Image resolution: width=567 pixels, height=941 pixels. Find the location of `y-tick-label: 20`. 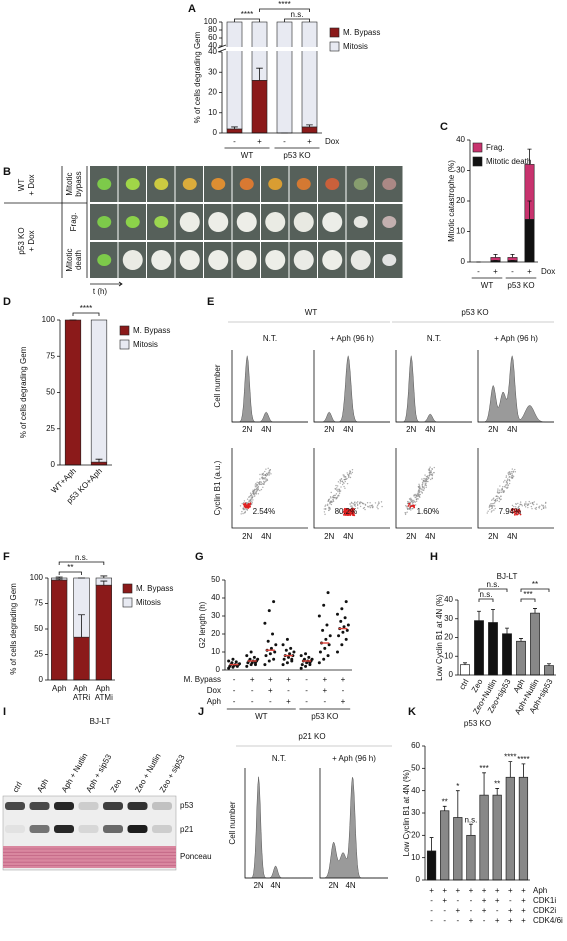

y-tick-label: 20 is located at coordinates (215, 633).